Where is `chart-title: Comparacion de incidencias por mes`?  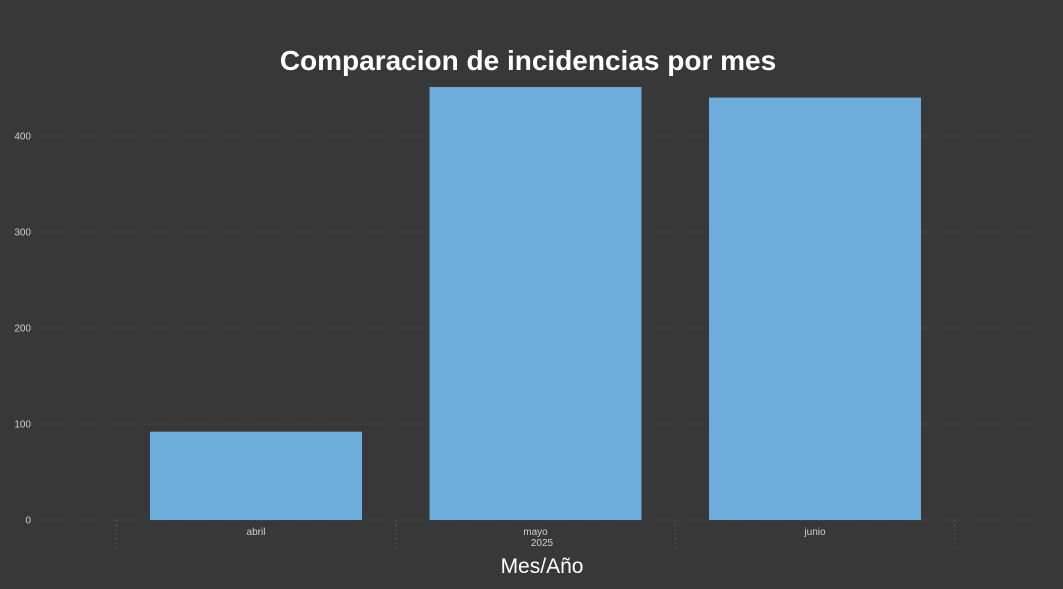 chart-title: Comparacion de incidencias por mes is located at coordinates (528, 60).